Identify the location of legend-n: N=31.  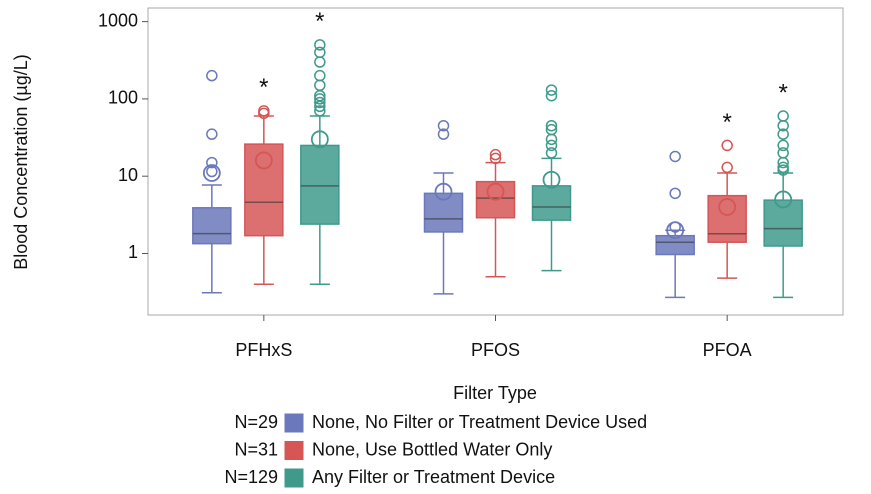
(256, 449).